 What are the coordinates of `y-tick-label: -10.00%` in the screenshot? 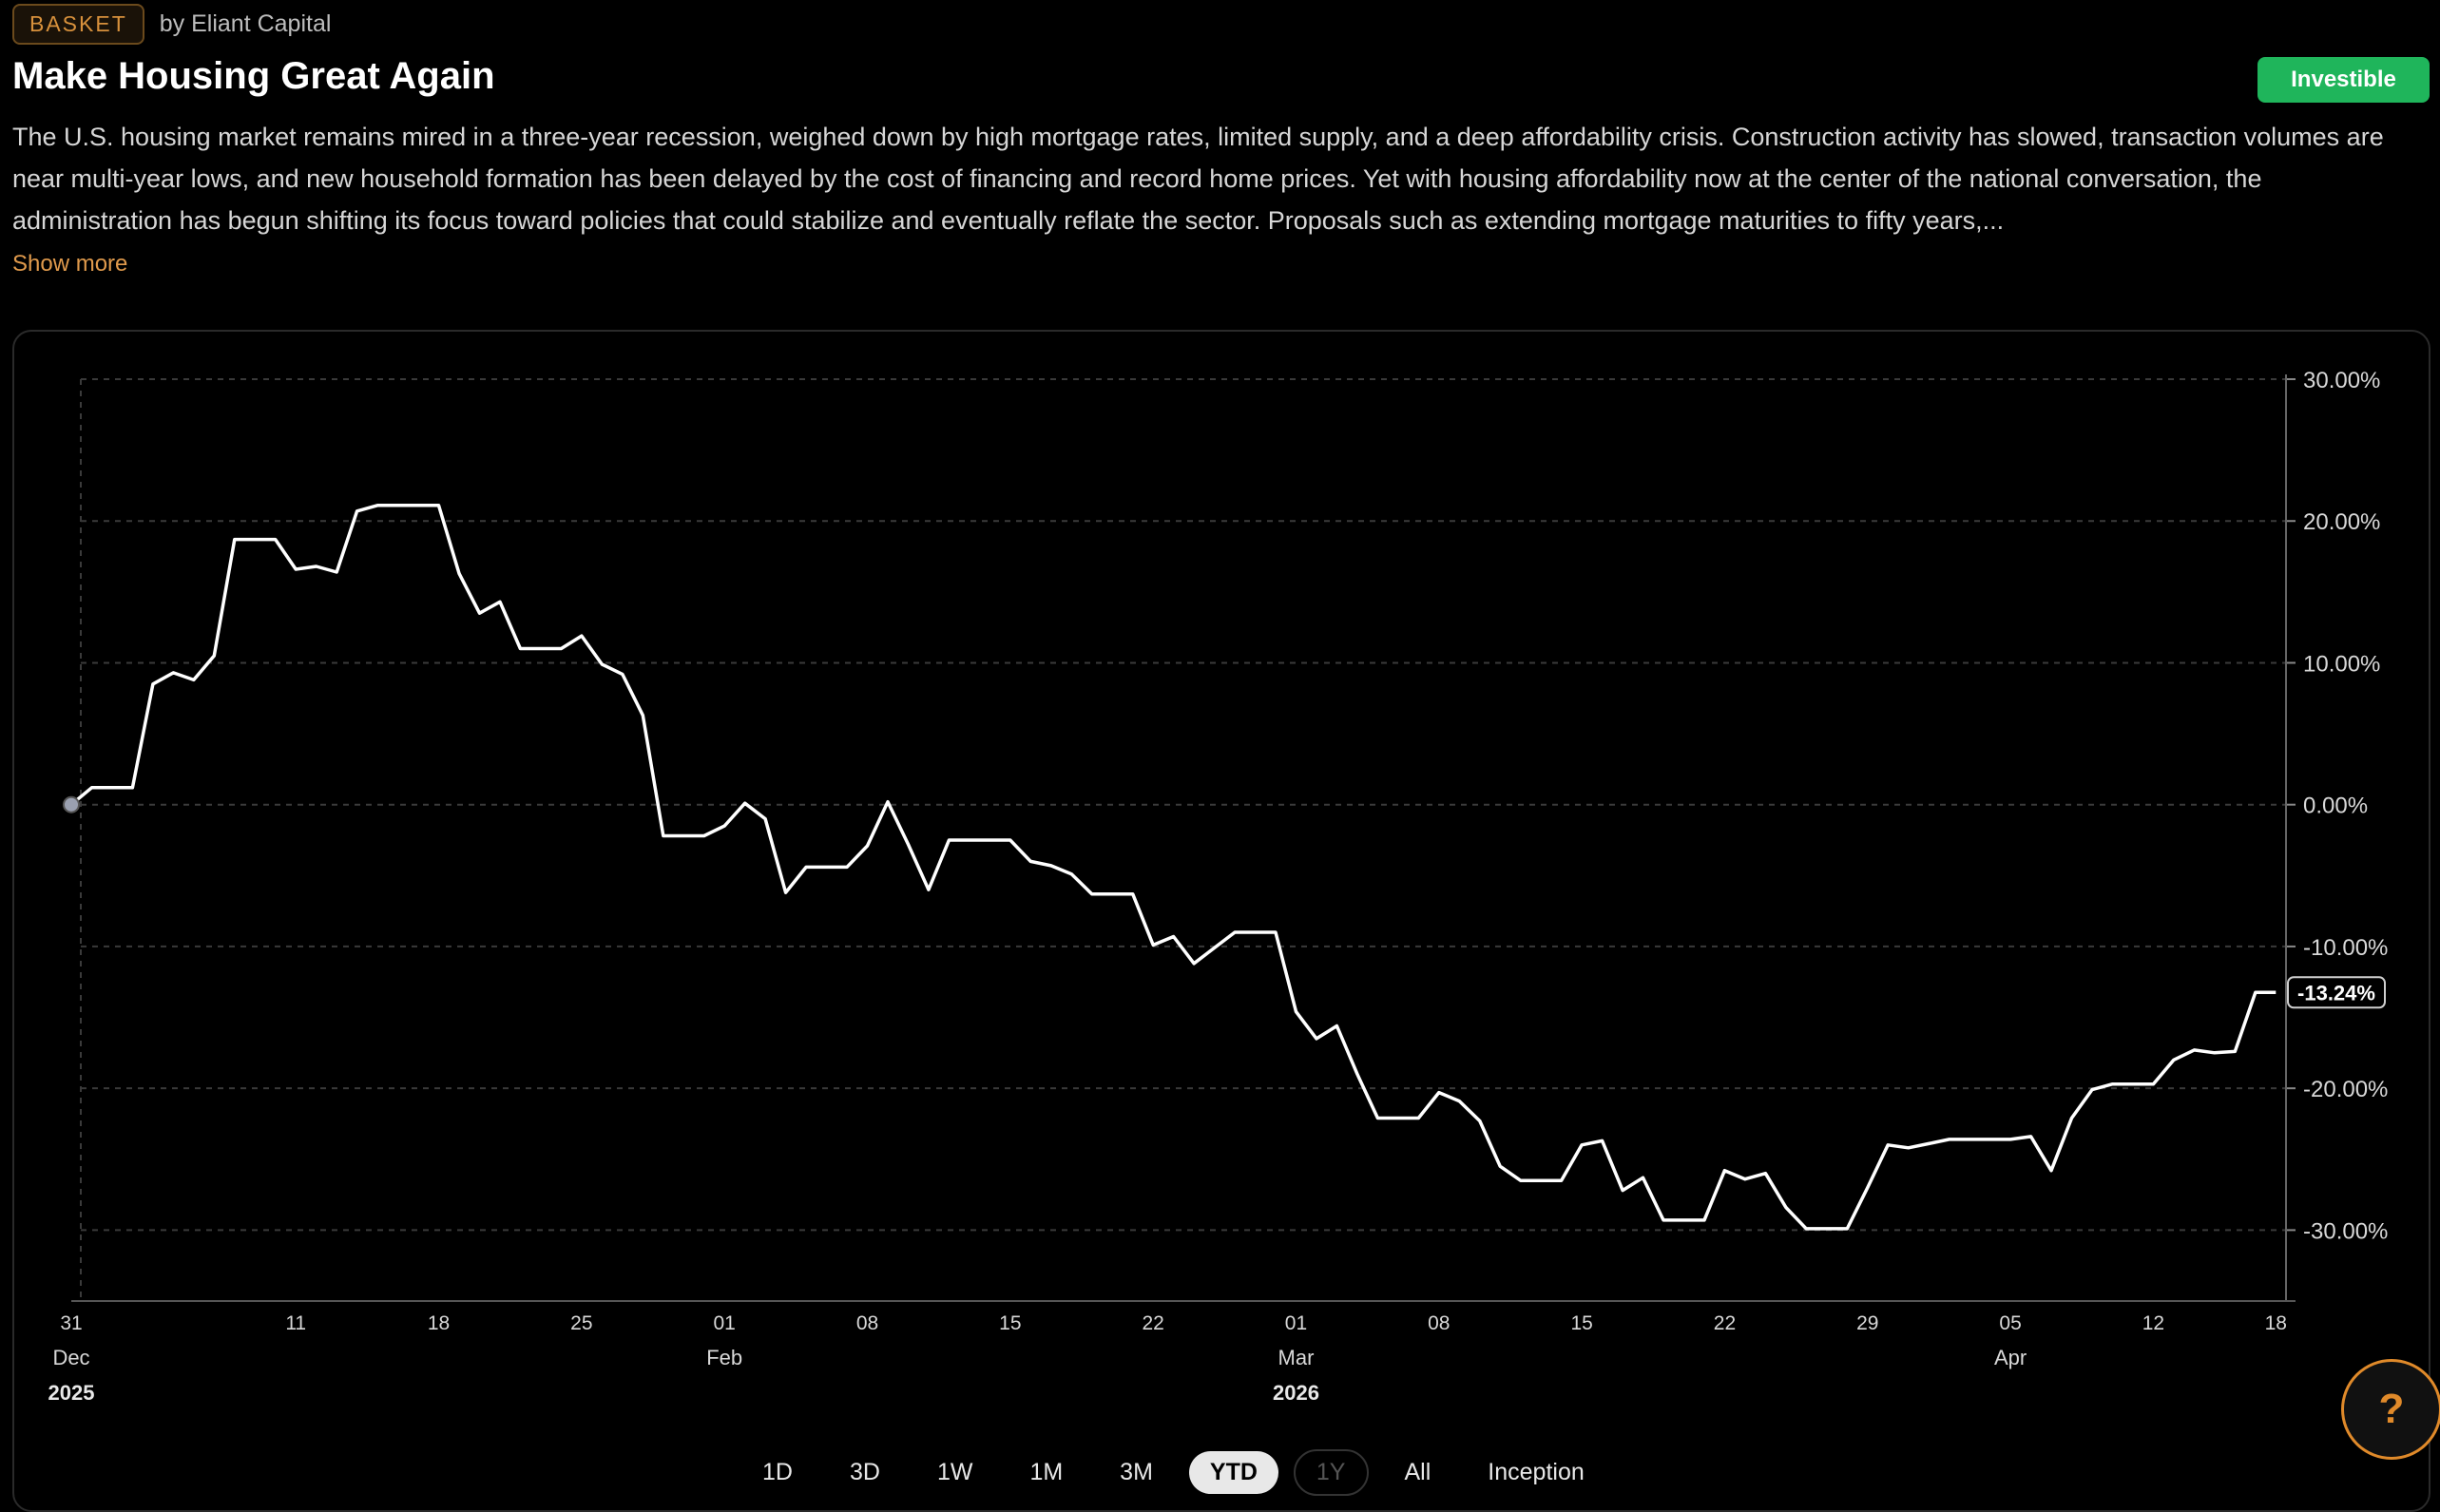 It's located at (2345, 948).